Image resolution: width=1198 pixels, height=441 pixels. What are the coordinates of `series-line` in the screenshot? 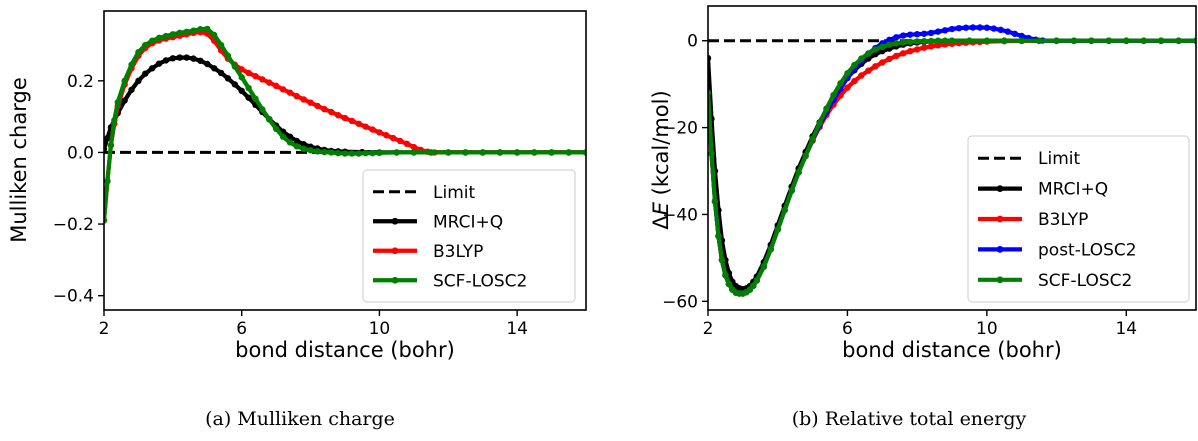 It's located at (345, 105).